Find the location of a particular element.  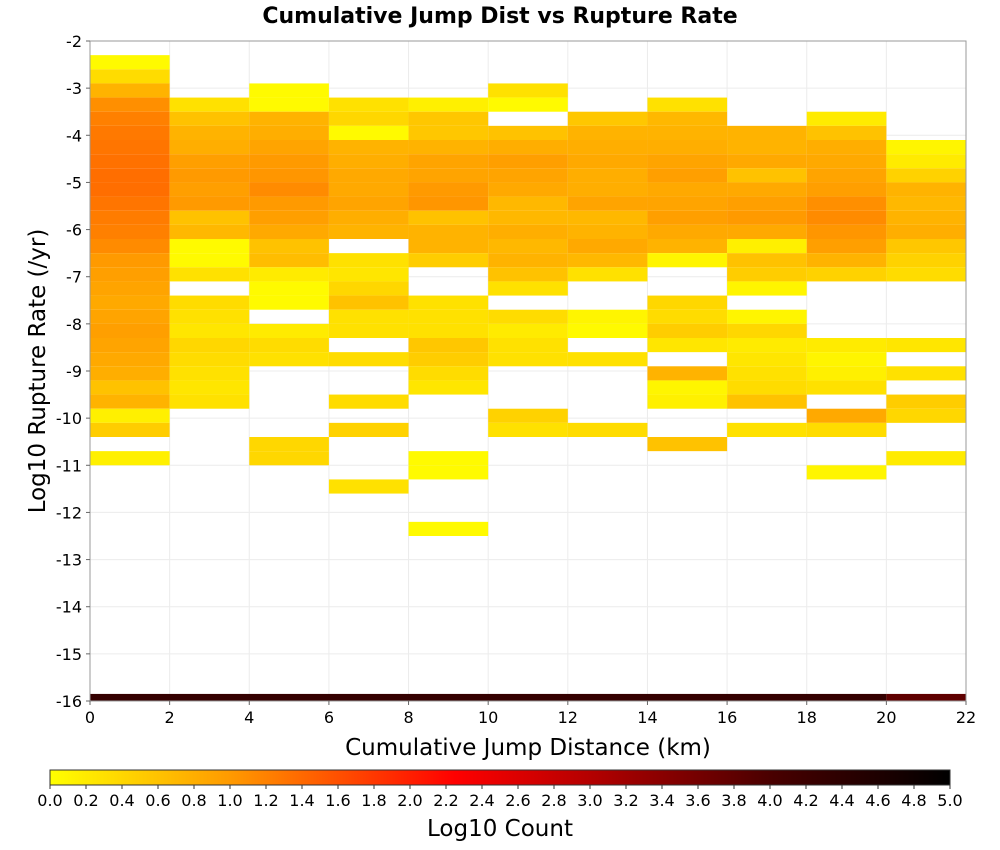

colorbar-tick-label: 2.8 is located at coordinates (553, 800).